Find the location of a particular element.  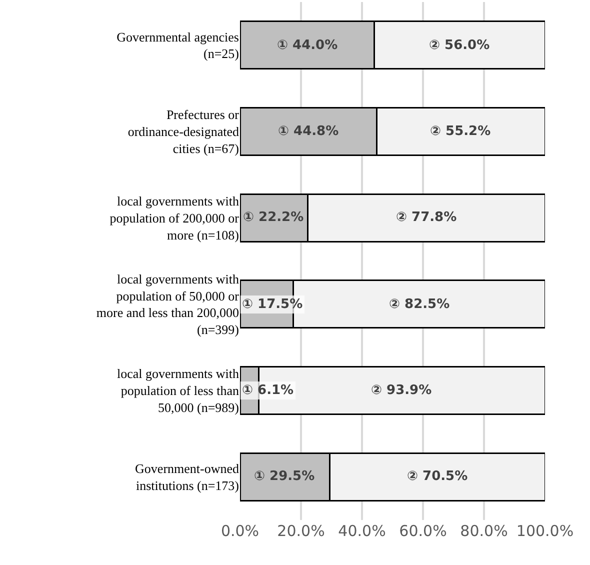

x-tick-label: 100.0% is located at coordinates (545, 531).